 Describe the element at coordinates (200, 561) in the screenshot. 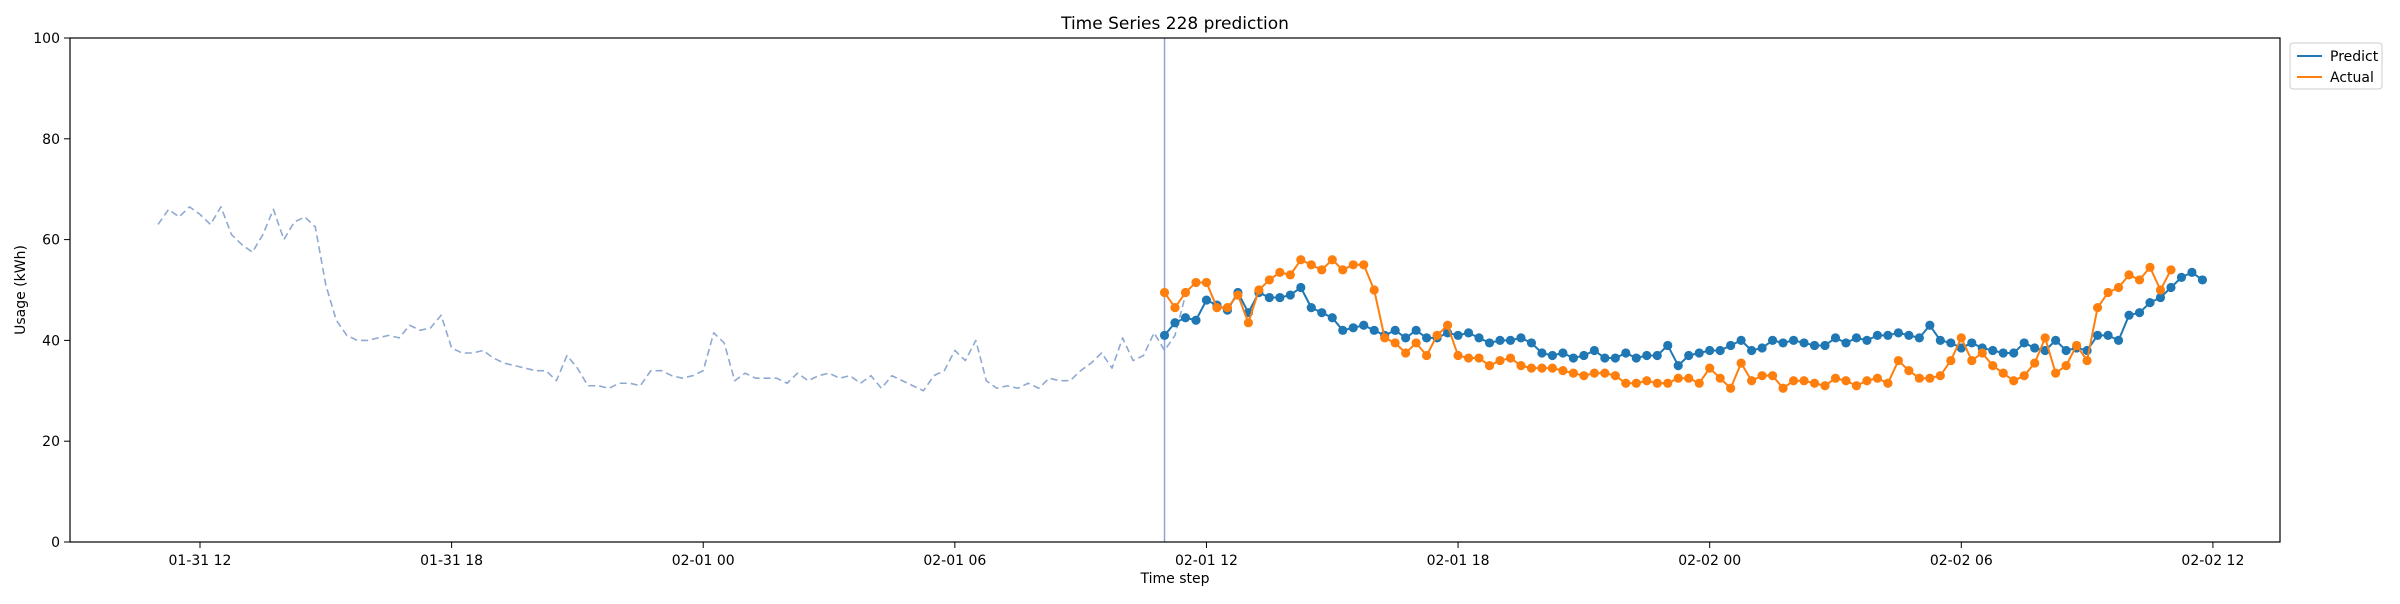

I see `x-tick-label: 01-31 12` at that location.